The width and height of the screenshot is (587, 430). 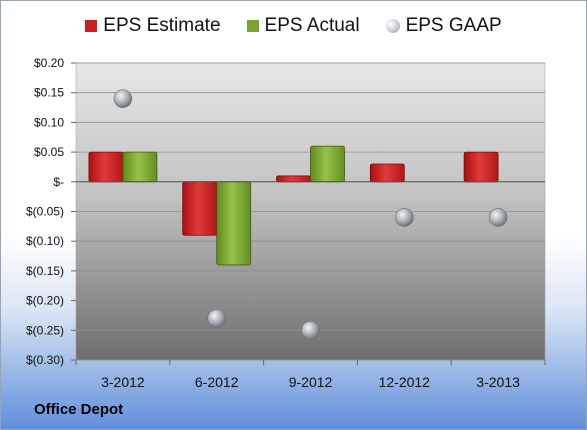 I want to click on legend-item-actual: EPS Actual, so click(x=303, y=26).